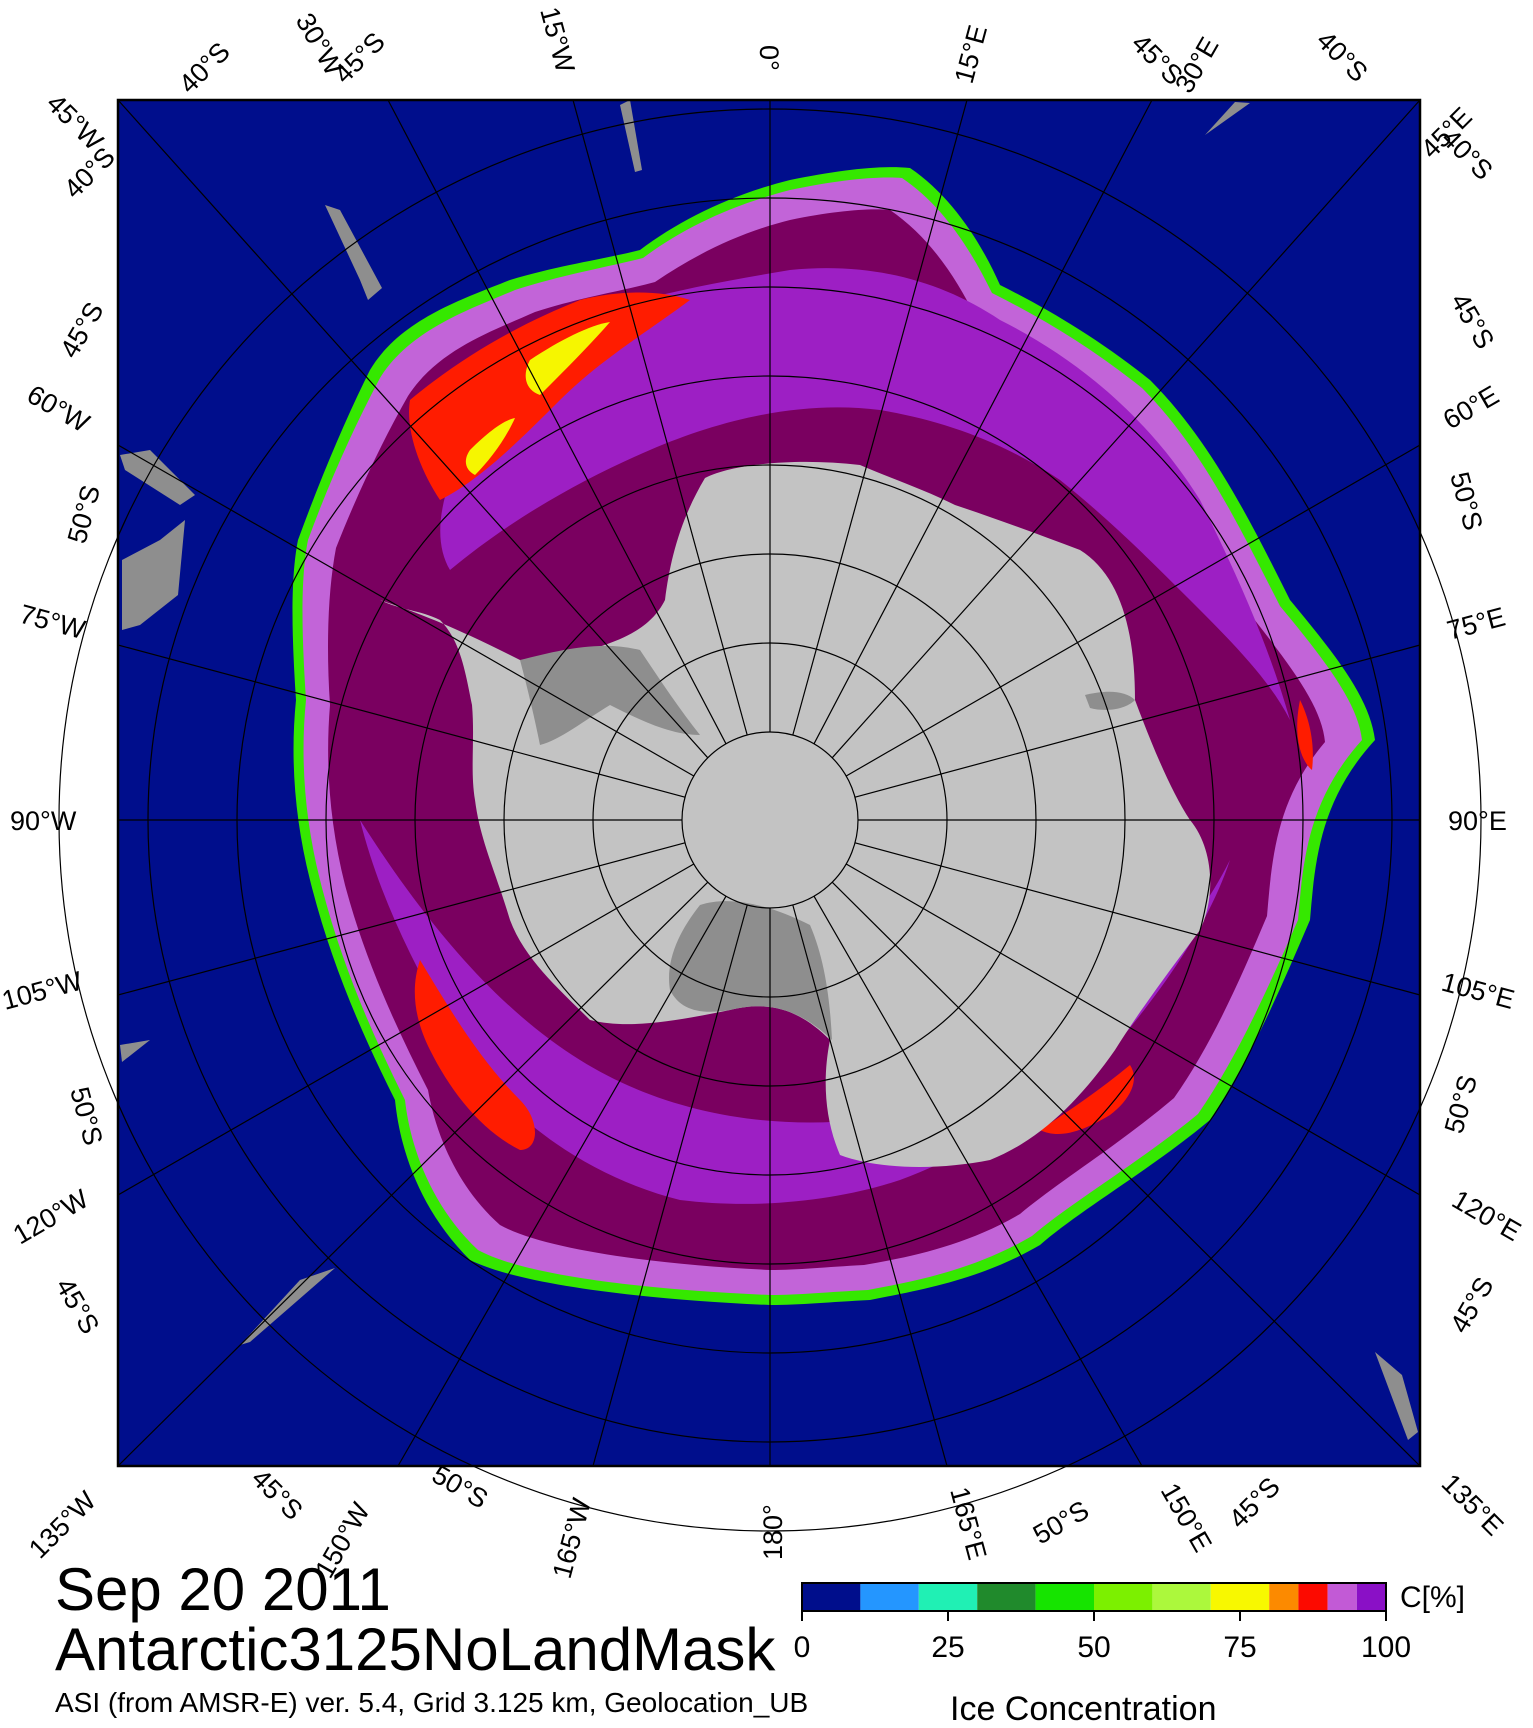  Describe the element at coordinates (773, 1532) in the screenshot. I see `graticule-label: 180°` at that location.